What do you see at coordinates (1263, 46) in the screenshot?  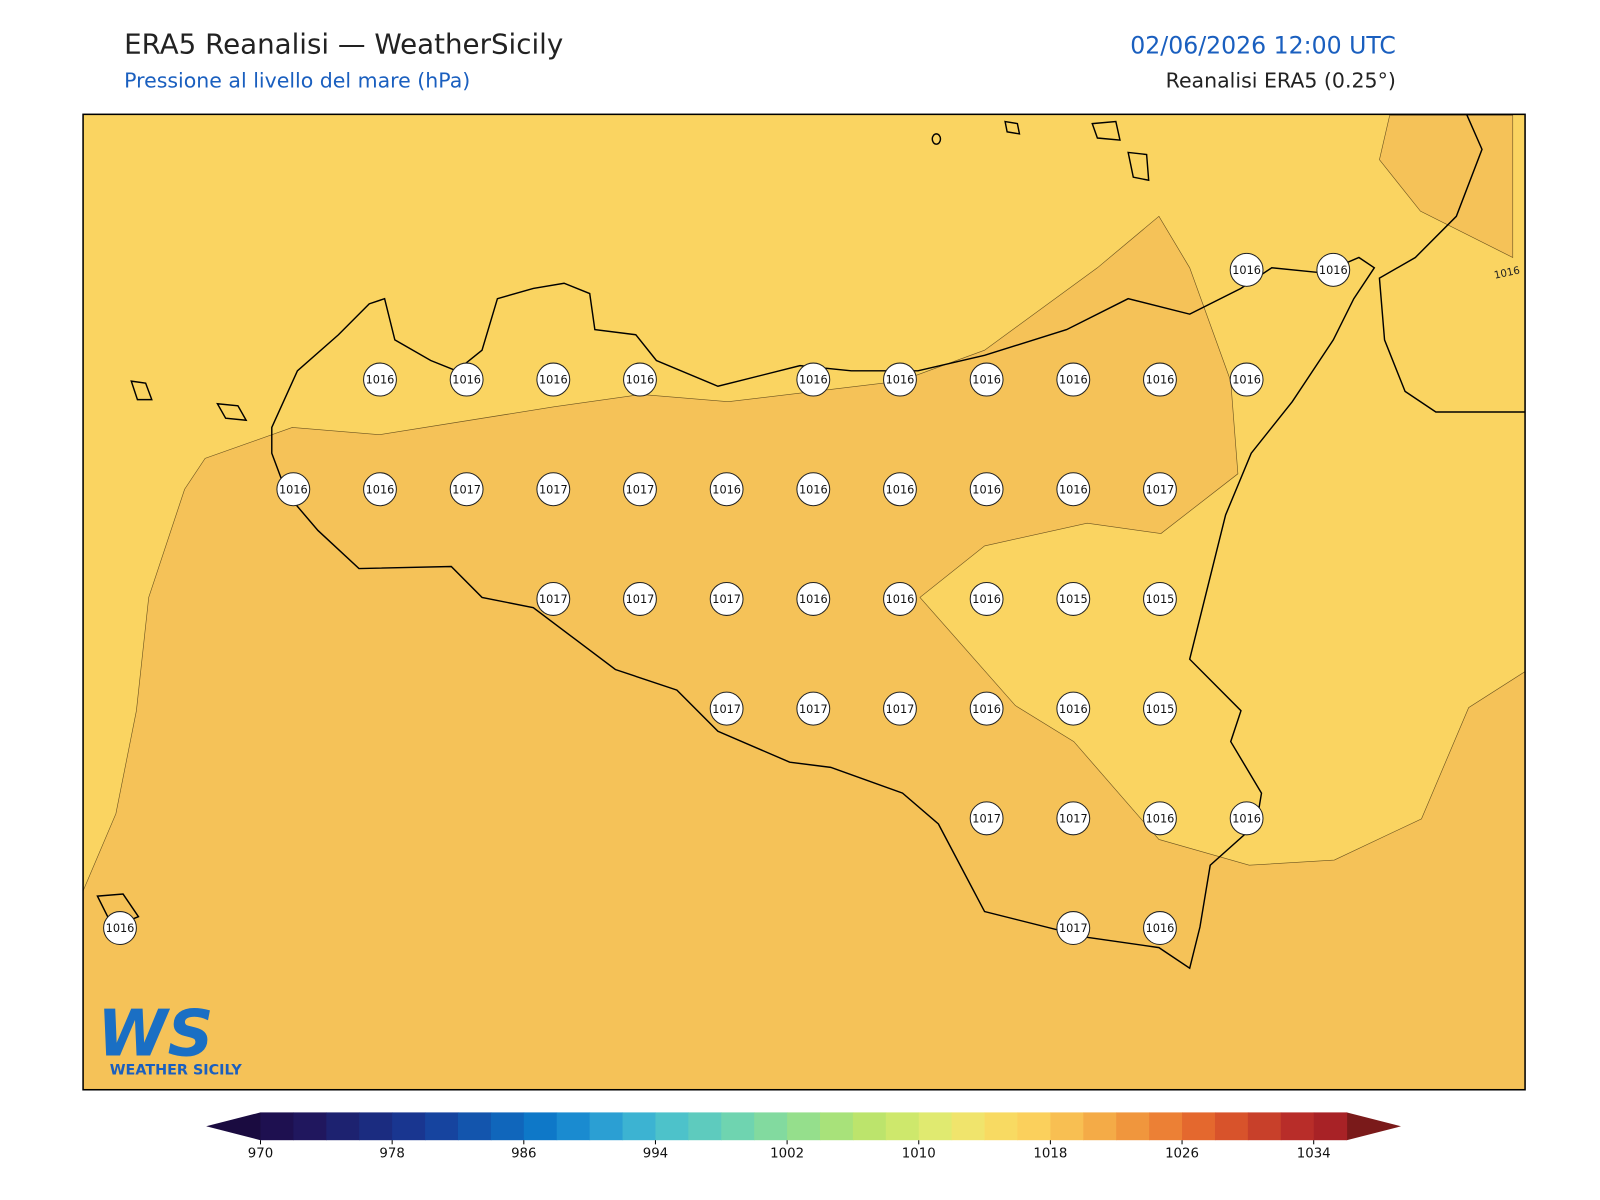 I see `date: 02/06/2026 12:00 UTC` at bounding box center [1263, 46].